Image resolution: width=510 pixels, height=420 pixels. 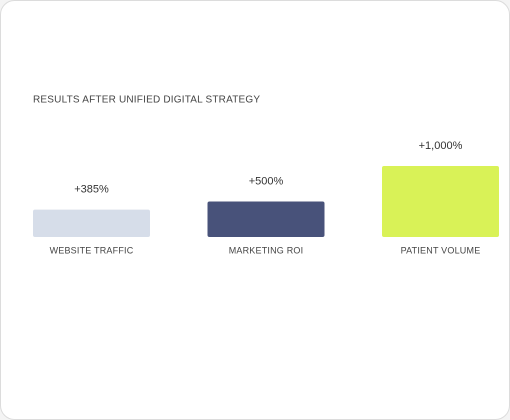 I want to click on category-label: WEBSITE TRAFFIC, so click(x=92, y=250).